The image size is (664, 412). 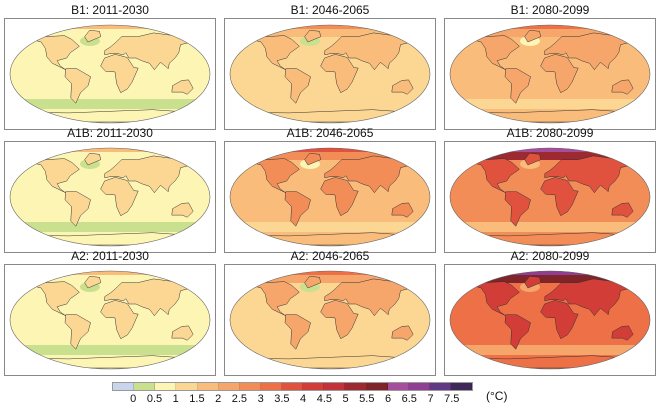 I want to click on colorbar-tick-label: 1.5, so click(x=197, y=399).